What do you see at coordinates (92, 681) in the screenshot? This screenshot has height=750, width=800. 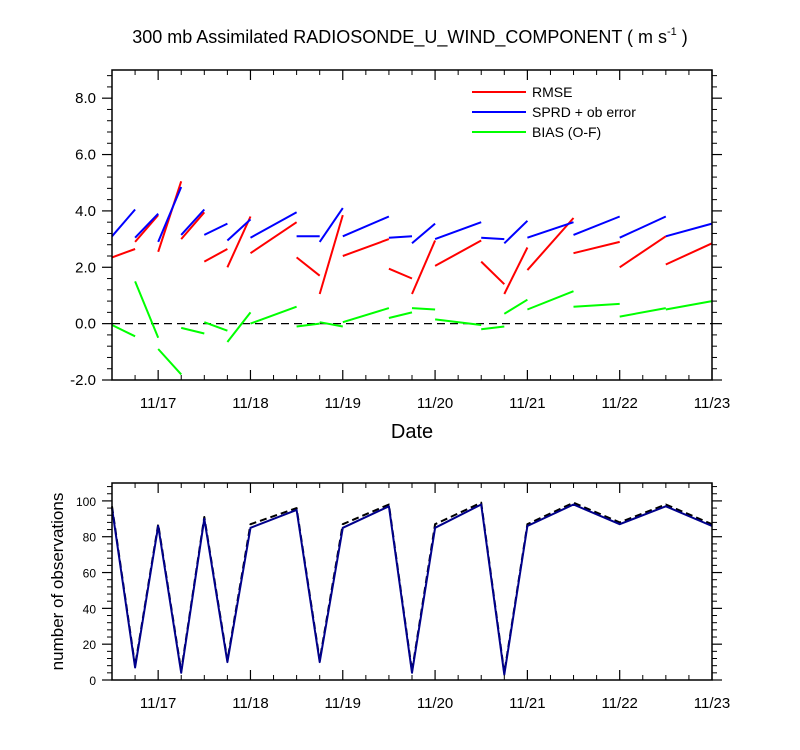 I see `bottom-y-tick-label: 0` at bounding box center [92, 681].